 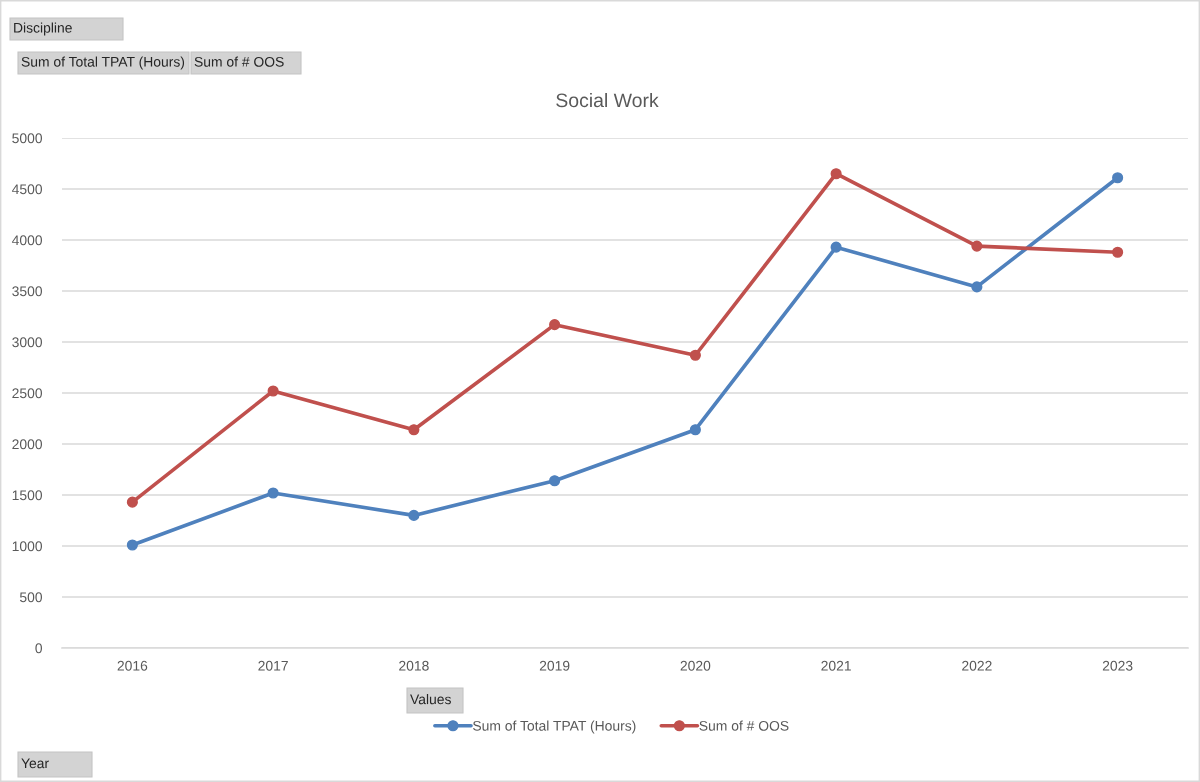 I want to click on y-tick-label: 1000, so click(x=27, y=546).